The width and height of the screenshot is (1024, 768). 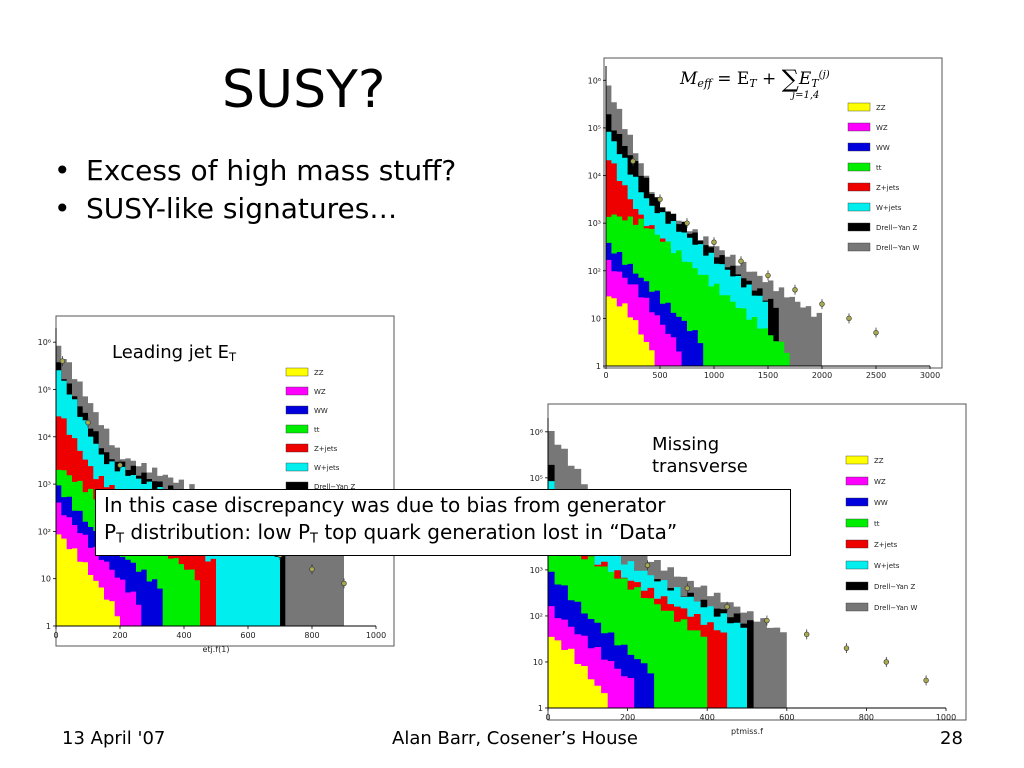 What do you see at coordinates (44, 437) in the screenshot?
I see `y-tick-label: 10⁴` at bounding box center [44, 437].